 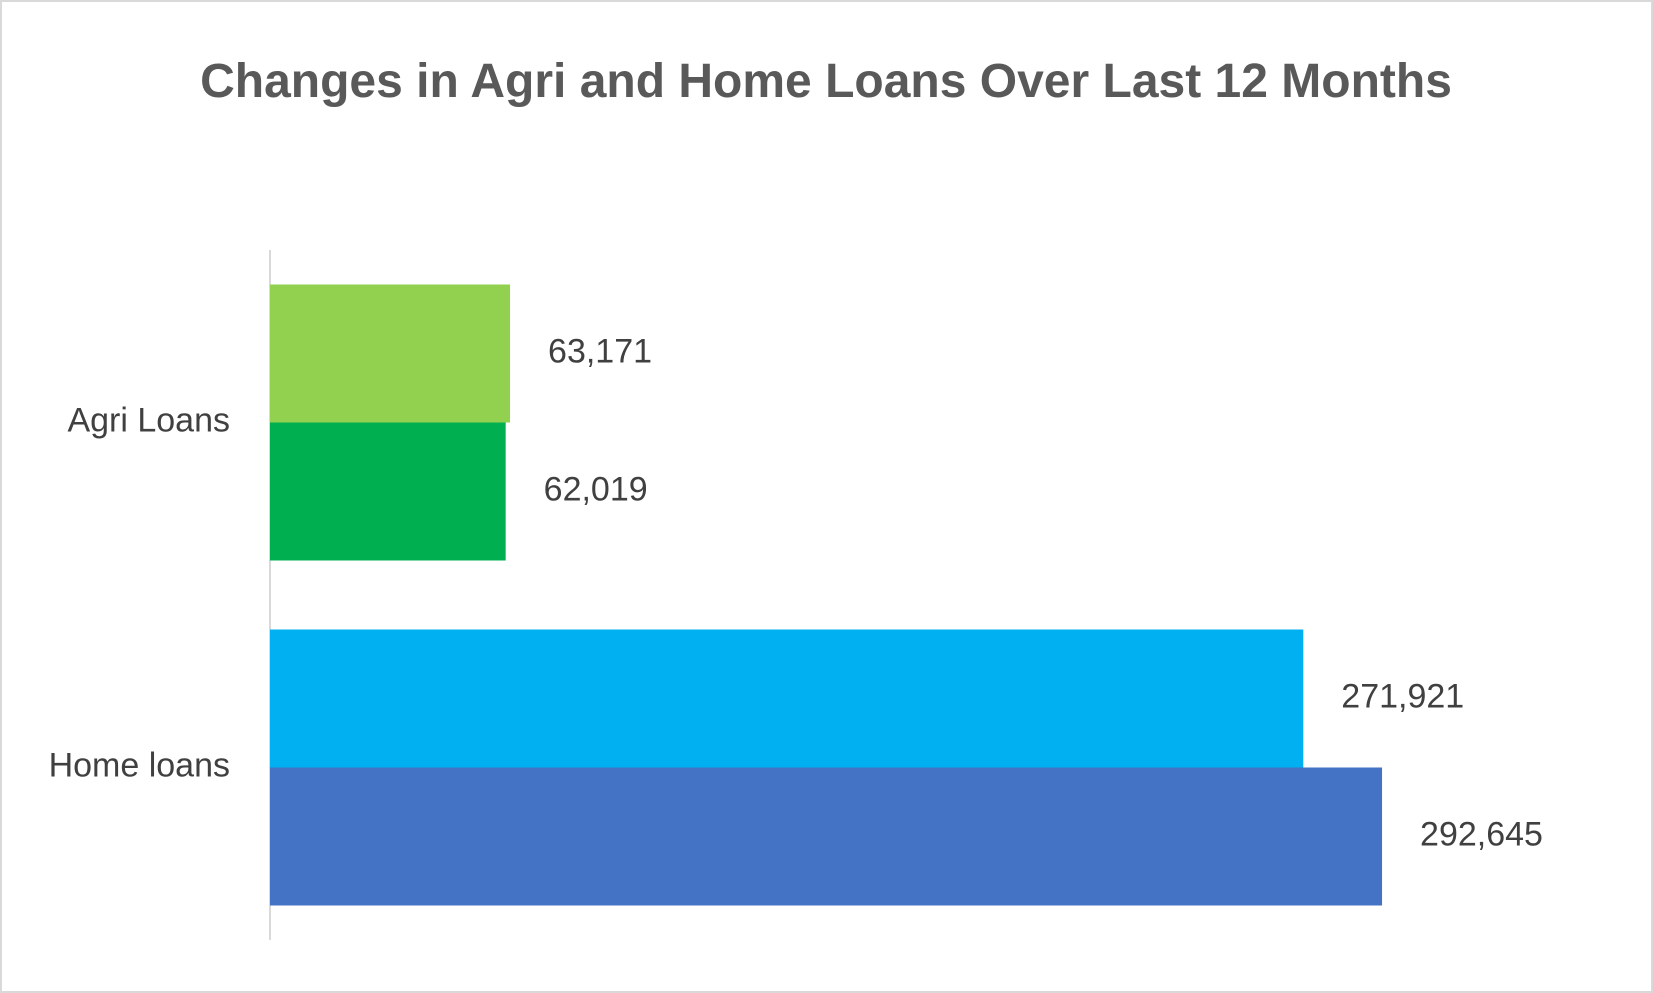 I want to click on data-label: 271,921, so click(x=1402, y=696).